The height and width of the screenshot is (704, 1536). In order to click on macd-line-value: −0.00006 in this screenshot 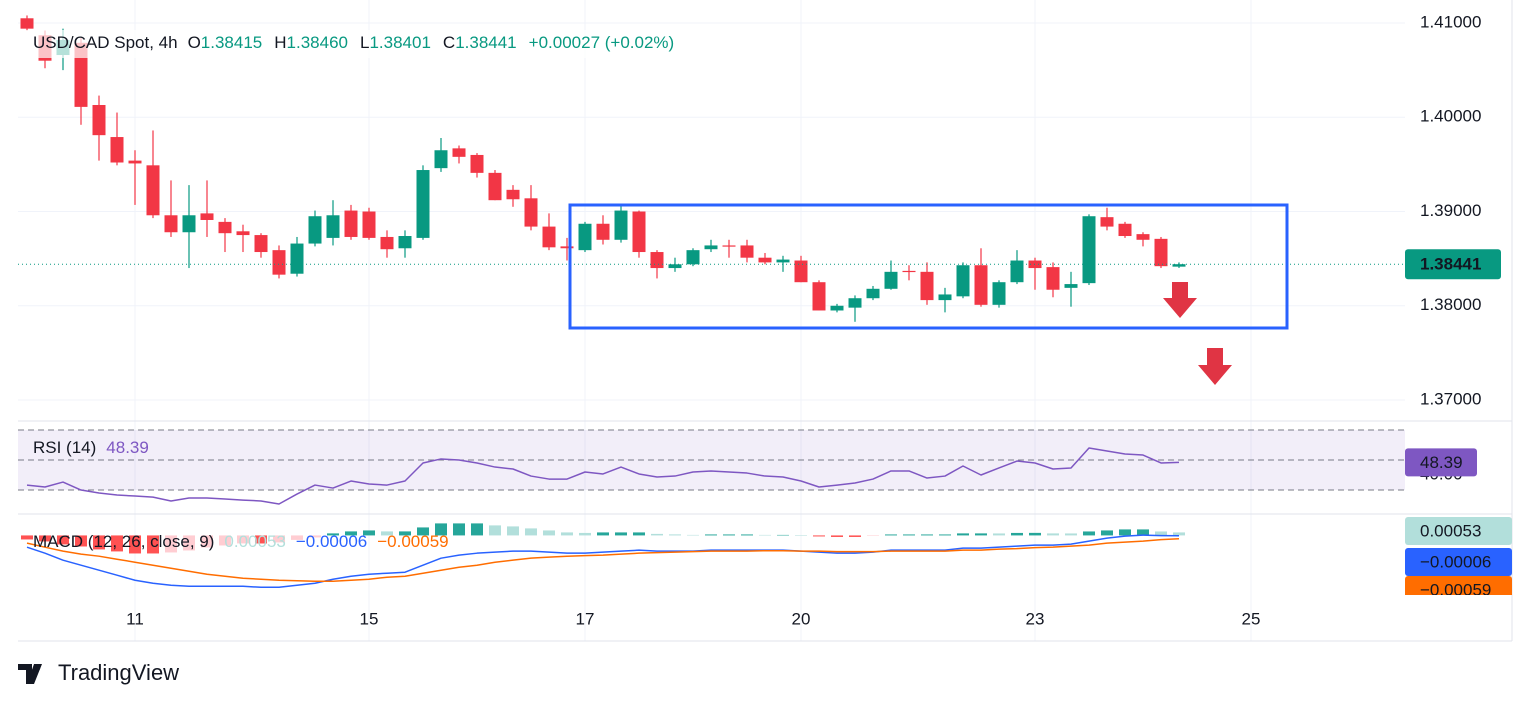, I will do `click(331, 541)`.